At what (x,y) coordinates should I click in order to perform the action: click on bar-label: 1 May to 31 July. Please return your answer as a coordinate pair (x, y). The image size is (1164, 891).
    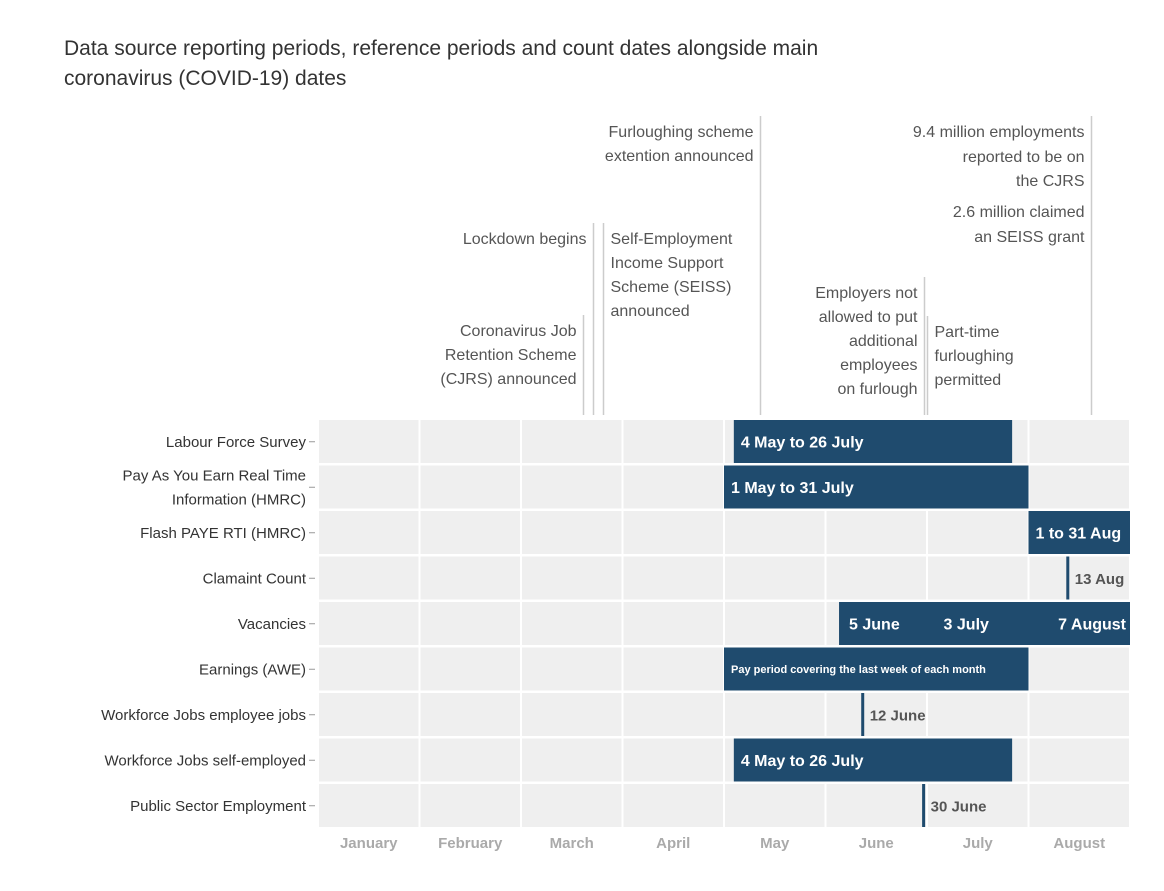
    Looking at the image, I should click on (792, 488).